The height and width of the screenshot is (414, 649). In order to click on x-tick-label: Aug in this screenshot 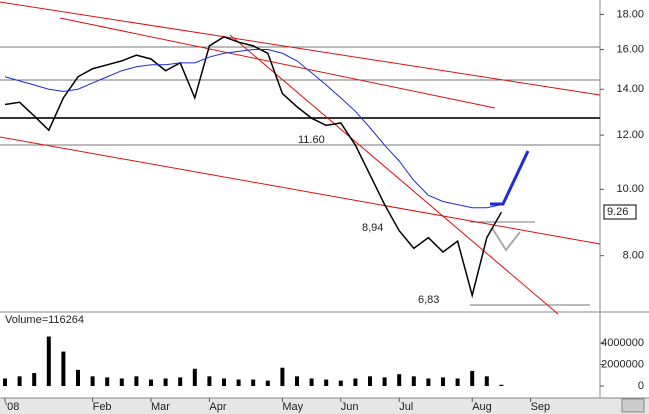, I will do `click(482, 407)`.